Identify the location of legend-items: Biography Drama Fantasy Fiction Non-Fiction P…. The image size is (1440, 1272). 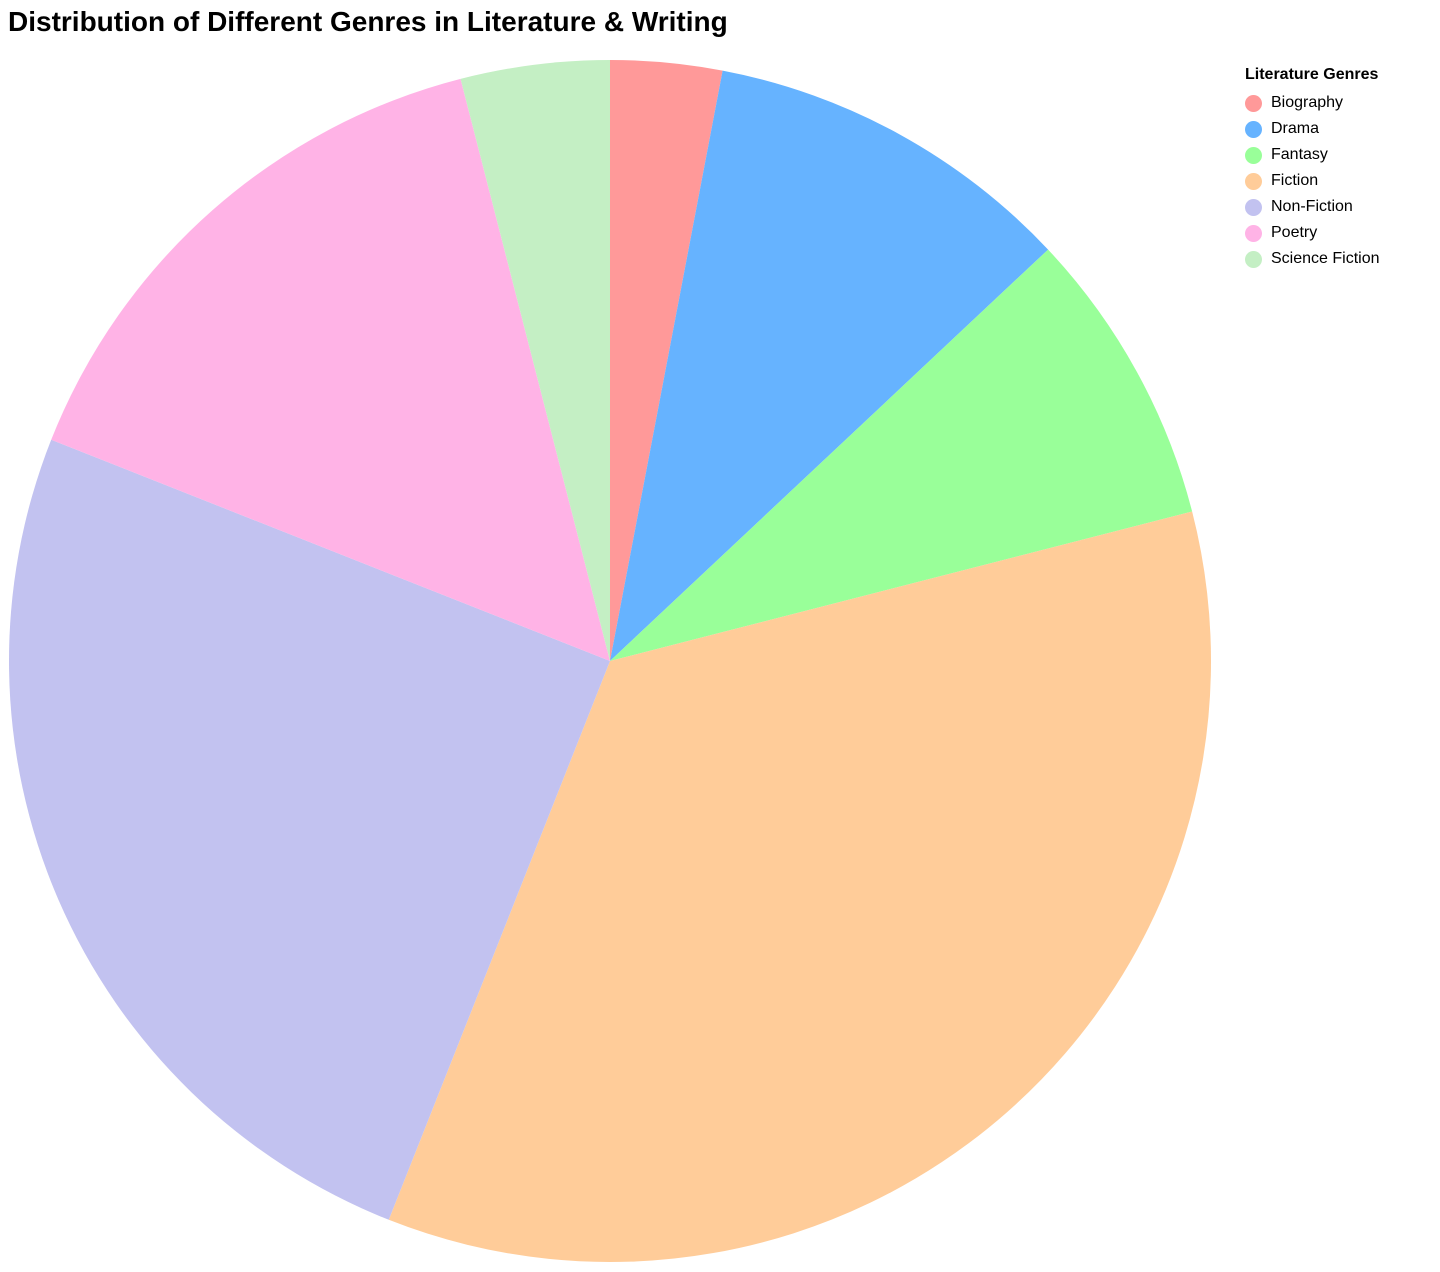
(1312, 181).